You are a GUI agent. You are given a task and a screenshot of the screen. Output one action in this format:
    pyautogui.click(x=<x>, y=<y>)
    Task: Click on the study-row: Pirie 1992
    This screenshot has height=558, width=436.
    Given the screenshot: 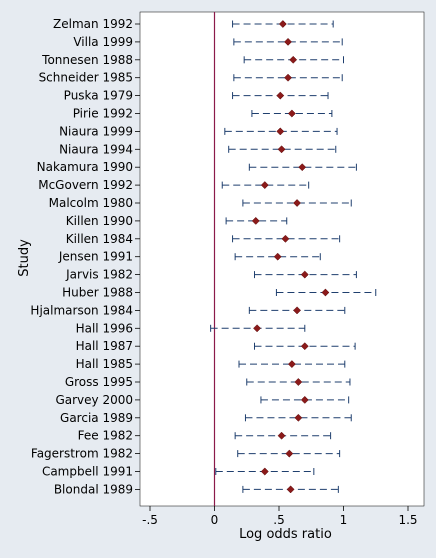 What is the action you would take?
    pyautogui.click(x=203, y=114)
    